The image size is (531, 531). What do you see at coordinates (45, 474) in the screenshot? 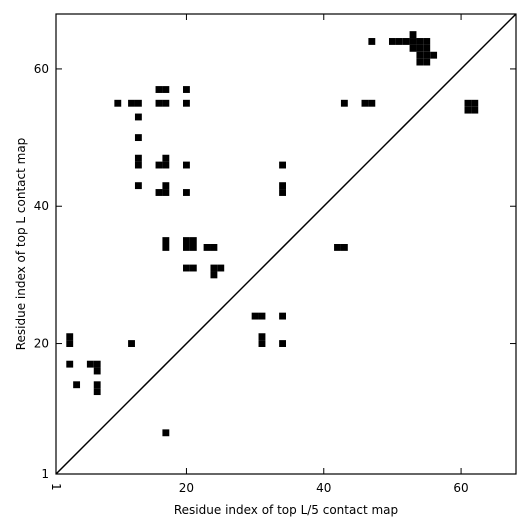
I see `y-tick-label-0: 1` at bounding box center [45, 474].